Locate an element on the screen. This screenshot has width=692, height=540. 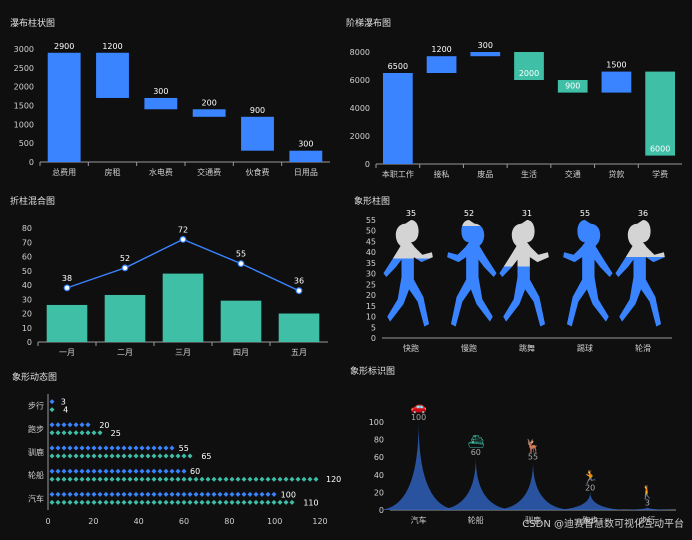
x-tick-label: 一月 is located at coordinates (67, 352).